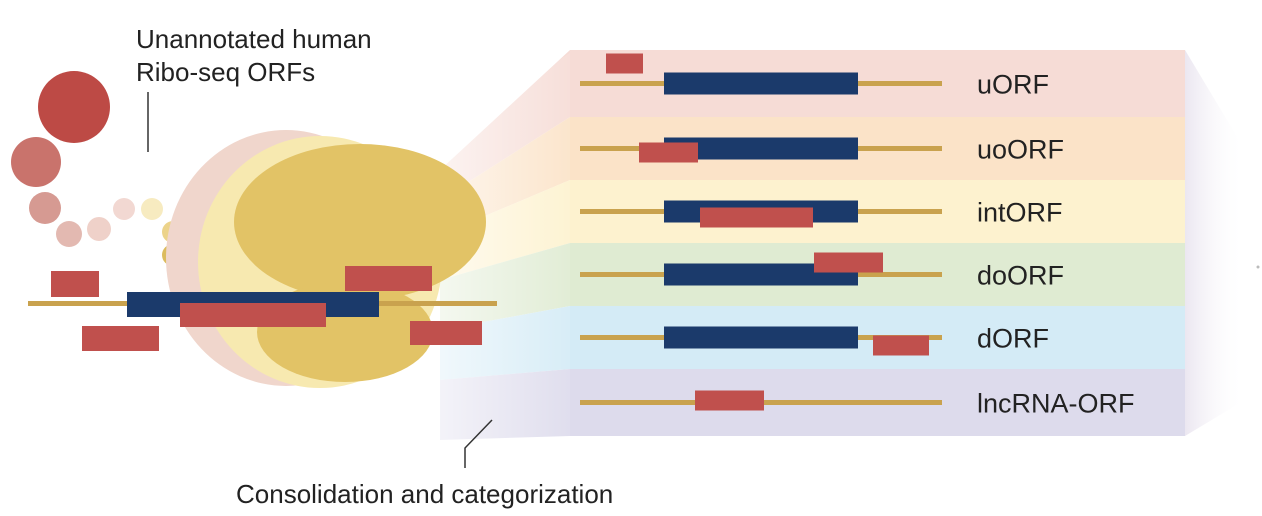  What do you see at coordinates (1020, 276) in the screenshot?
I see `category-label: doORF` at bounding box center [1020, 276].